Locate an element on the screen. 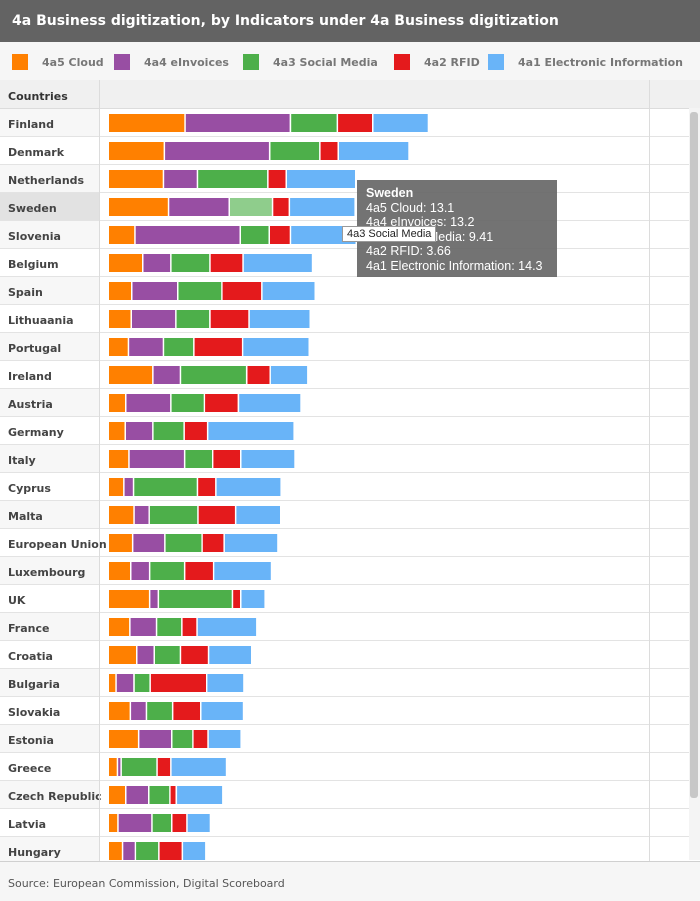  bar-cyprus-4a3 is located at coordinates (165, 487).